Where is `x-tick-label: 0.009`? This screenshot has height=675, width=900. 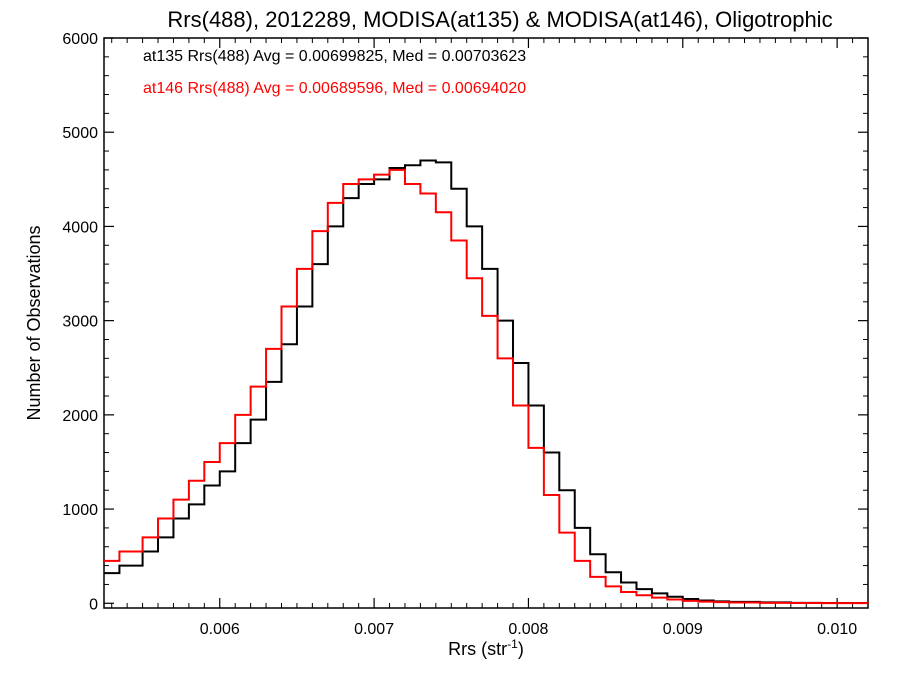
x-tick-label: 0.009 is located at coordinates (683, 629).